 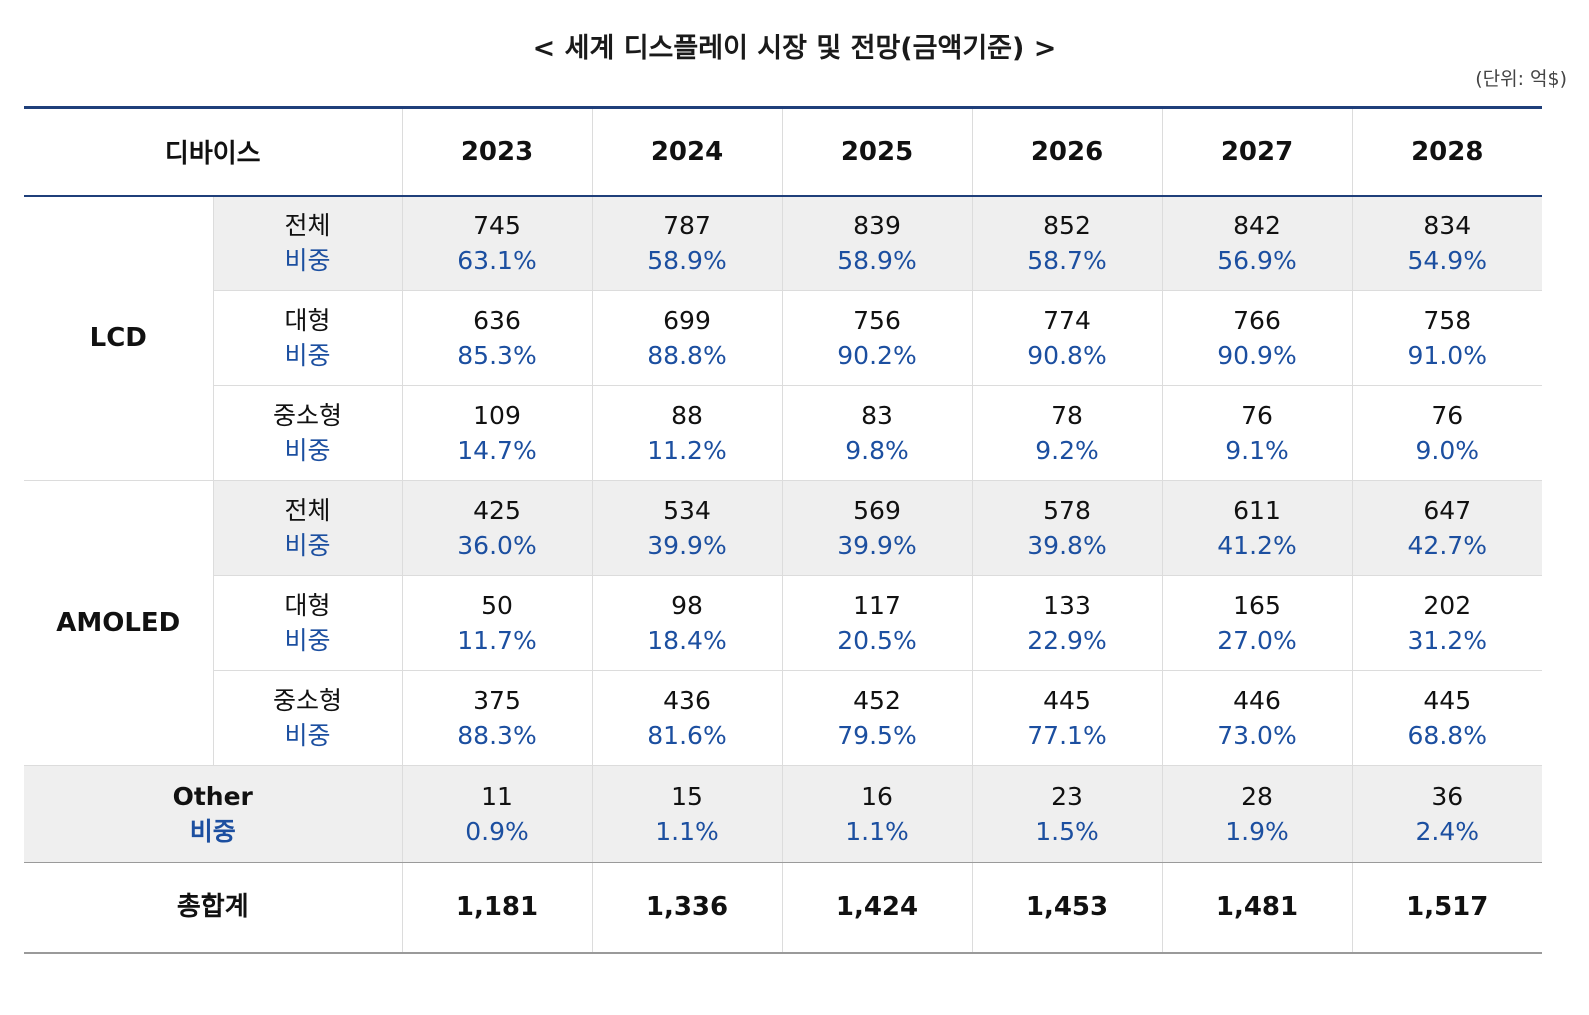 What do you see at coordinates (1257, 640) in the screenshot?
I see `share: 27.0%` at bounding box center [1257, 640].